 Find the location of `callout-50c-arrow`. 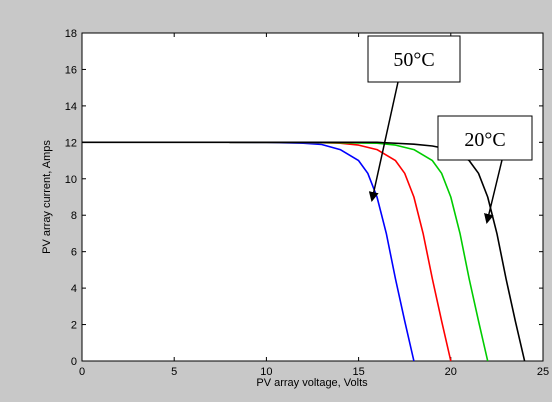

callout-50c-arrow is located at coordinates (383, 141).